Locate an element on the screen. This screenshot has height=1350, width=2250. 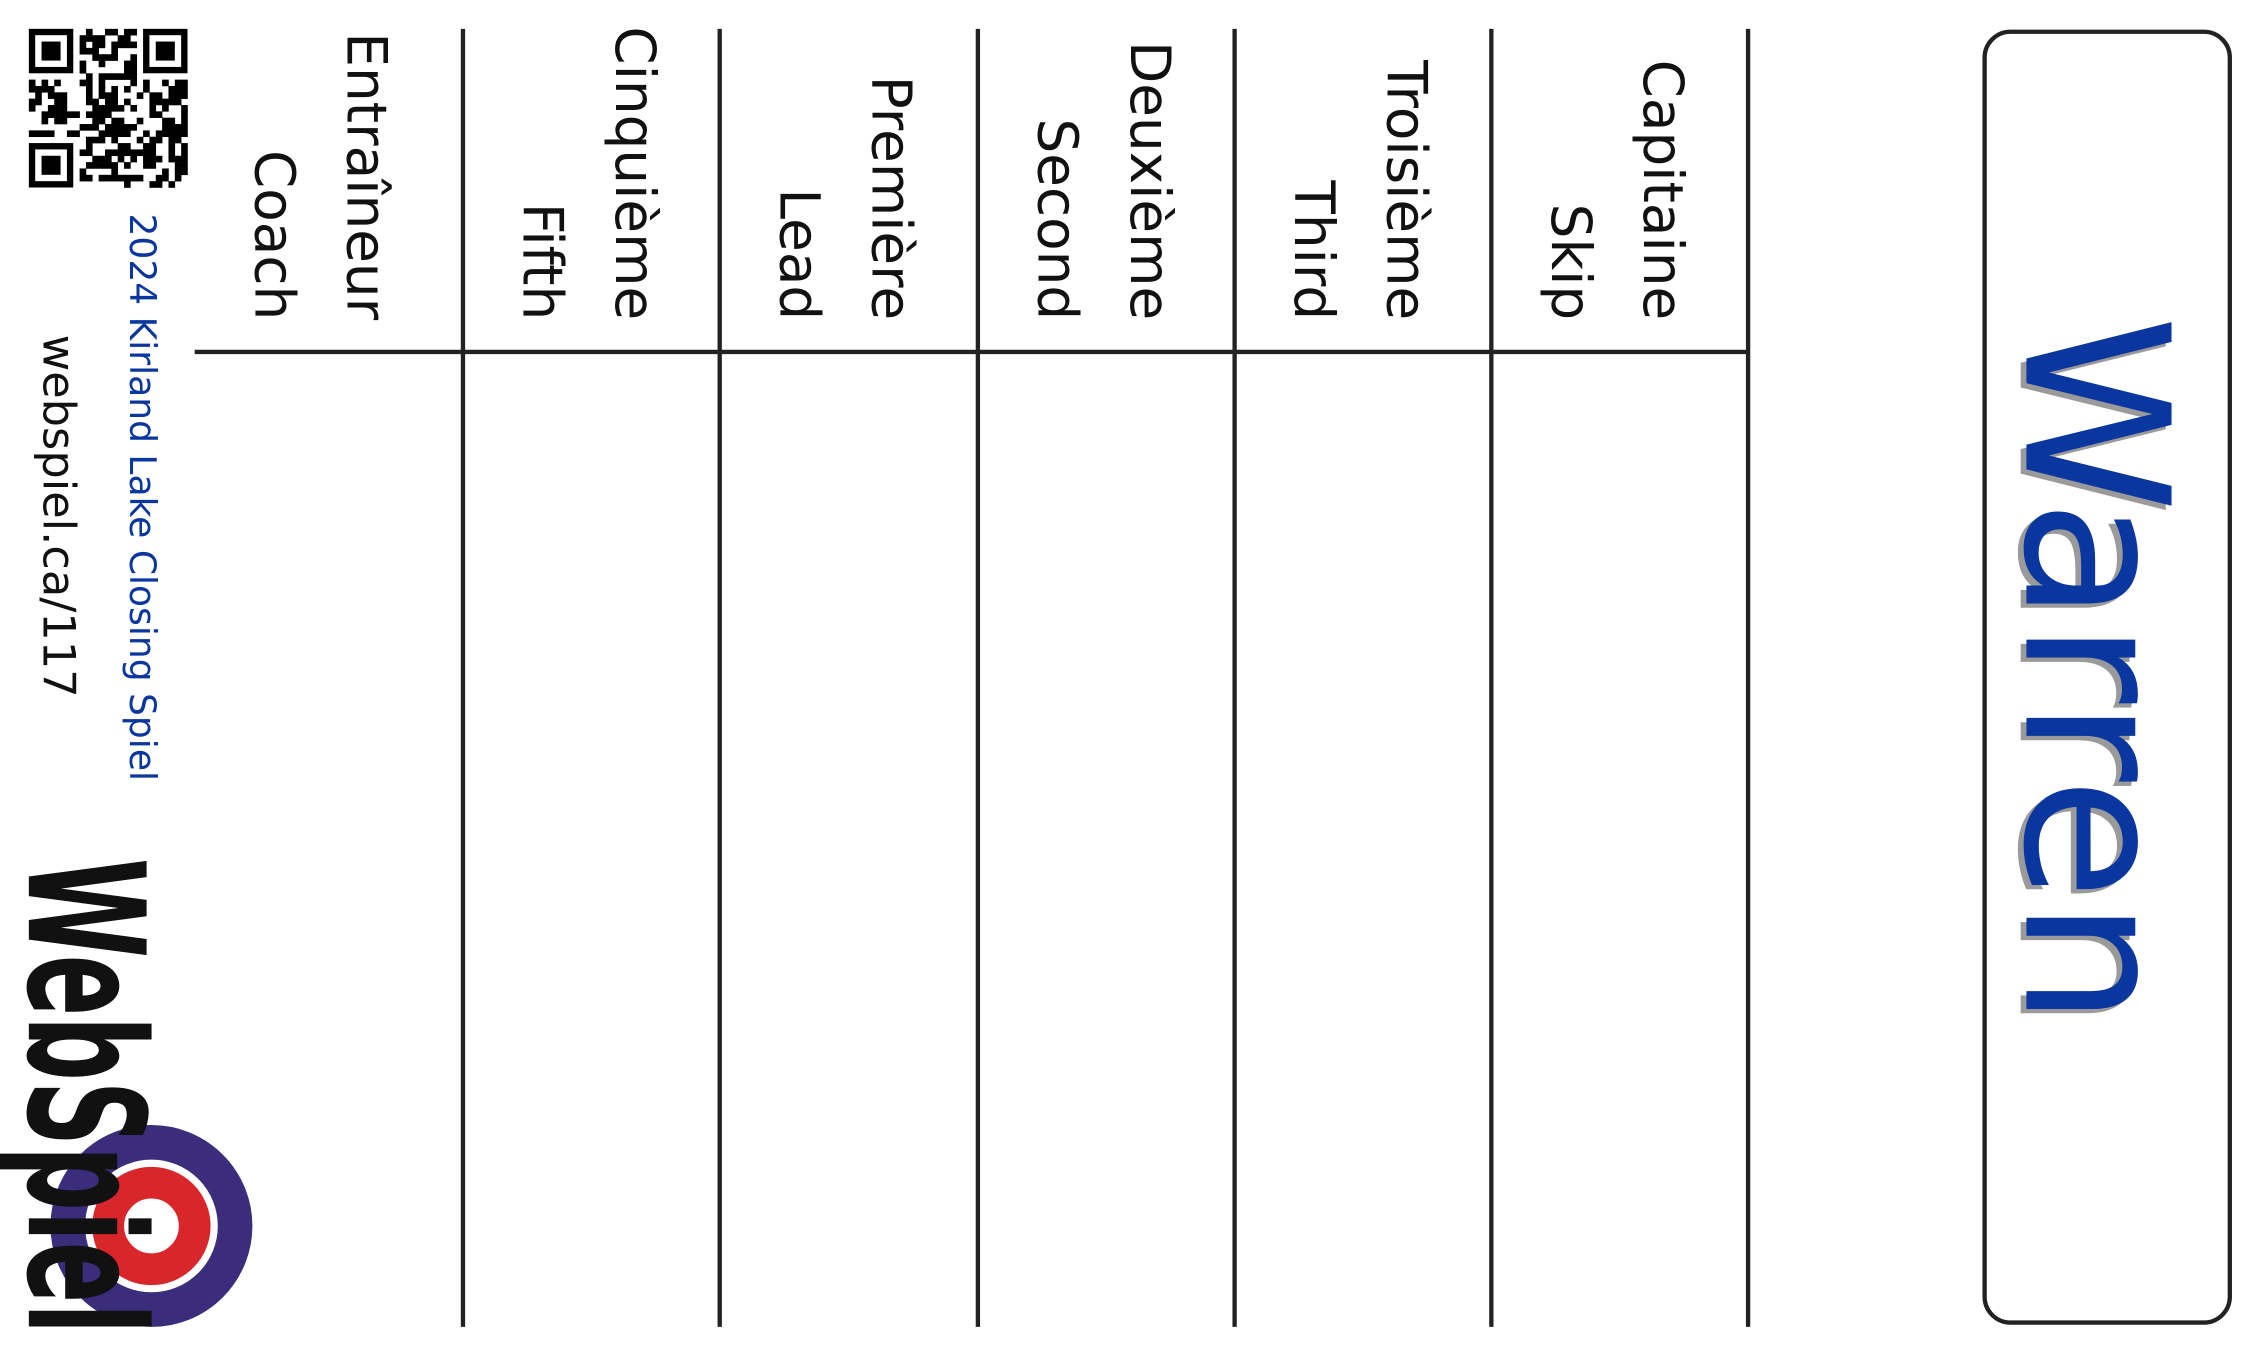
position-french: Première is located at coordinates (892, 198).